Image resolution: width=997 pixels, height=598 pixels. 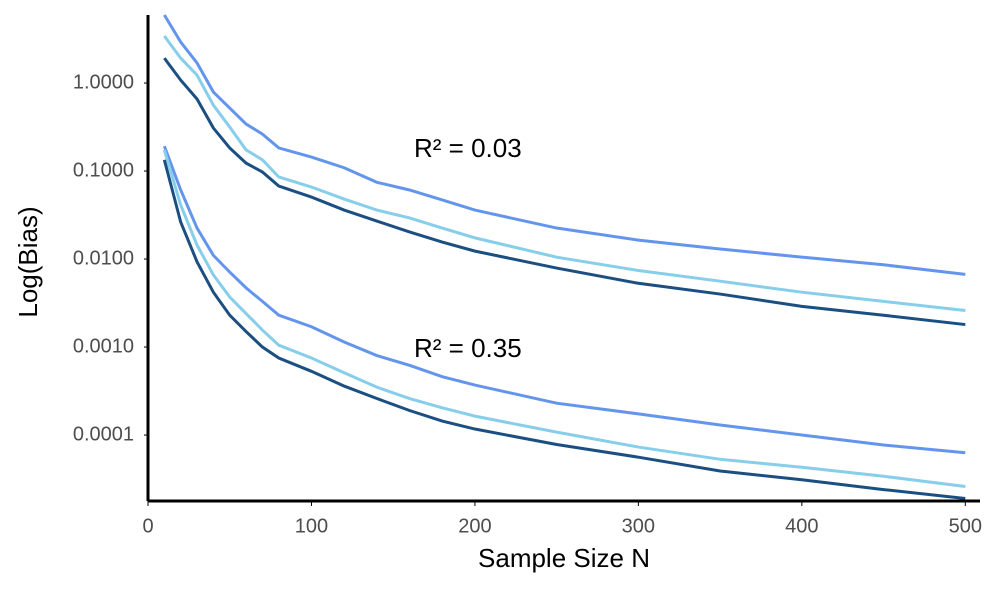 I want to click on y-axis-title: Log(Bias), so click(x=28, y=261).